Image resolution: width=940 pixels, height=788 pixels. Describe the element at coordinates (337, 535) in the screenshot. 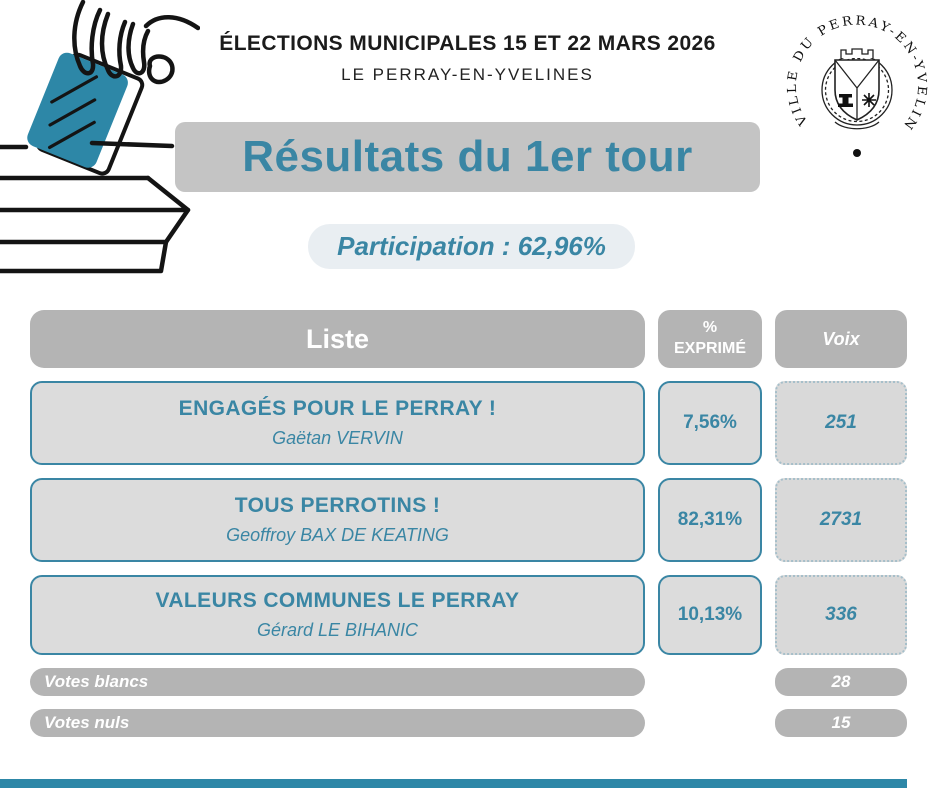

I see `candidate-name: Geoffroy BAX DE KEATING` at that location.